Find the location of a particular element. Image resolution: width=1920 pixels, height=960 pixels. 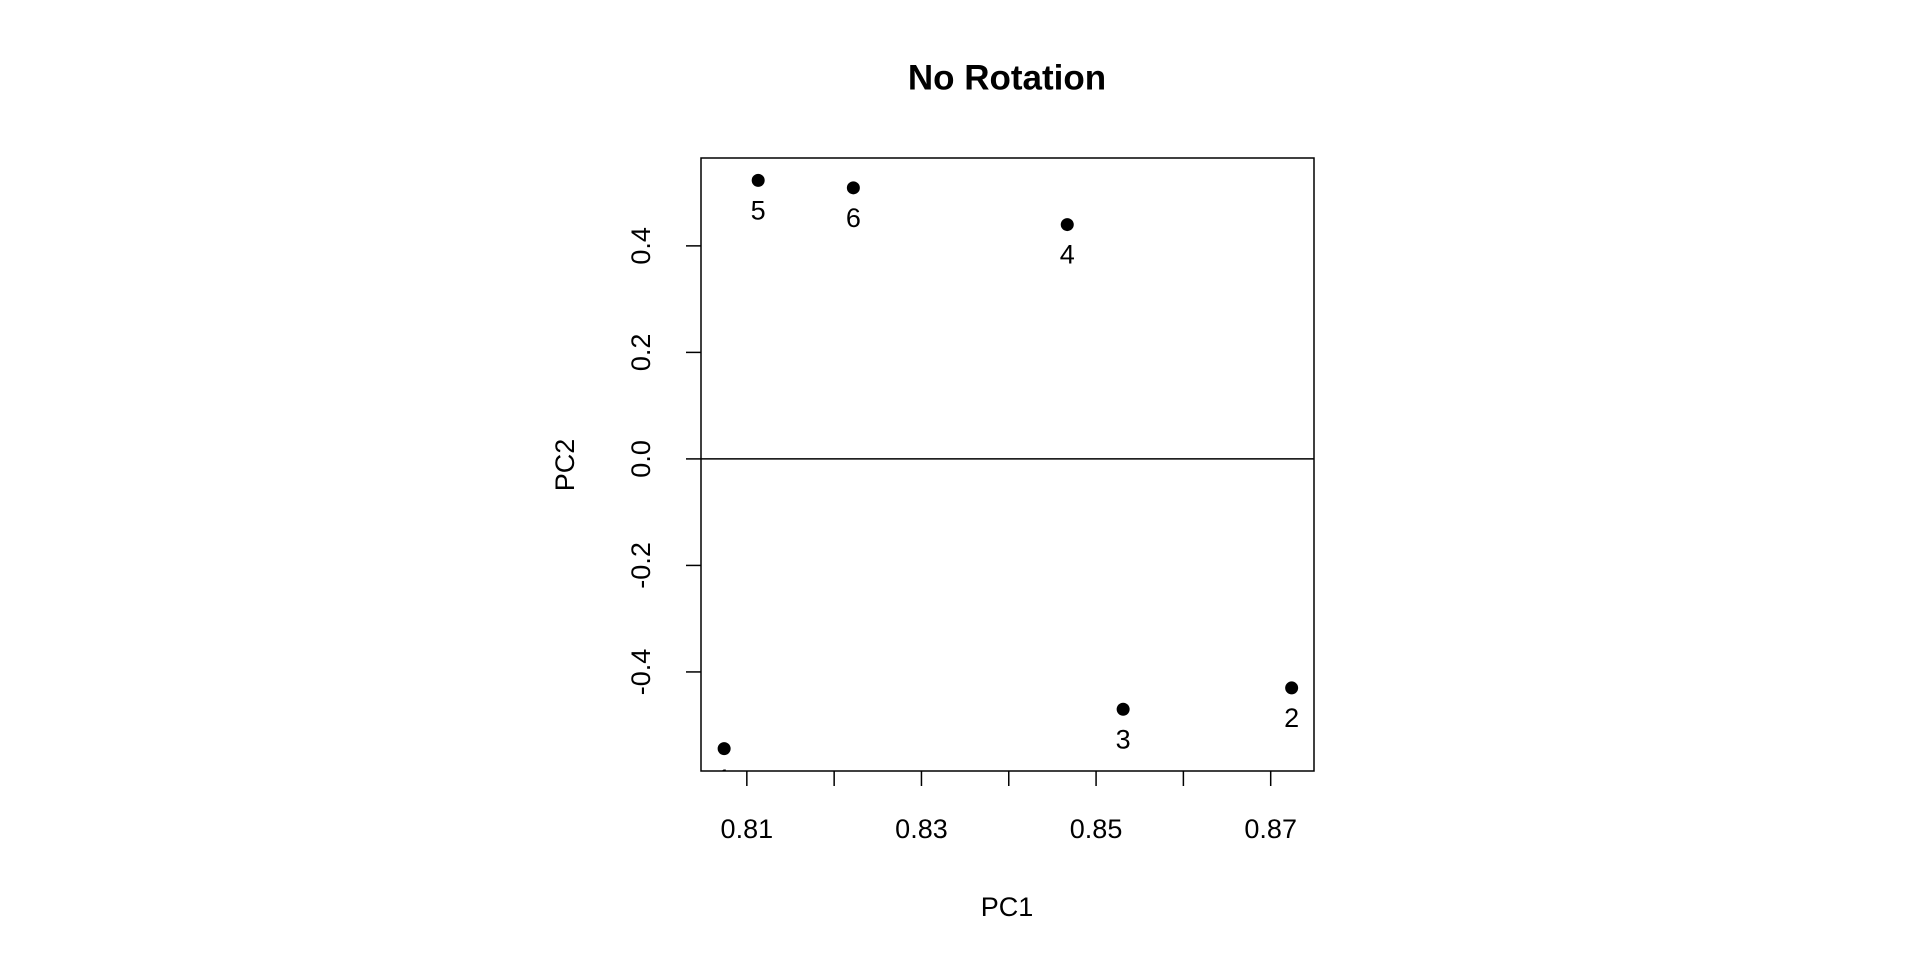

point-label: 3 is located at coordinates (1123, 739).